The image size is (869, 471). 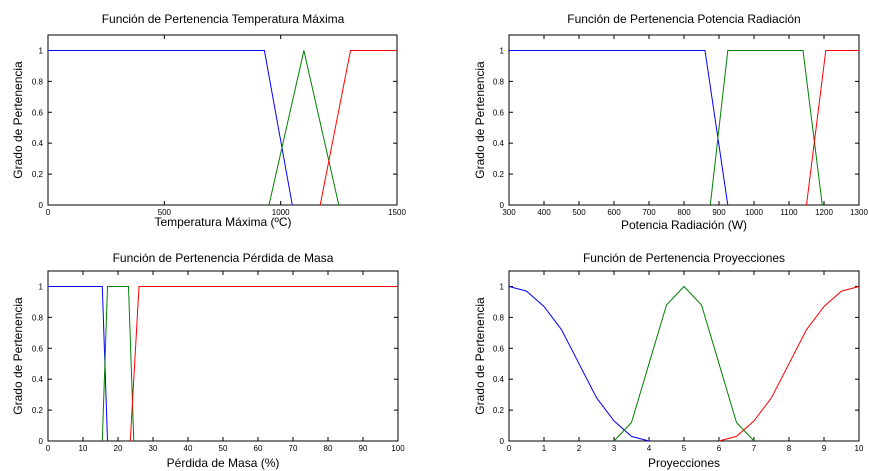 What do you see at coordinates (754, 448) in the screenshot?
I see `x-tick-label: 7` at bounding box center [754, 448].